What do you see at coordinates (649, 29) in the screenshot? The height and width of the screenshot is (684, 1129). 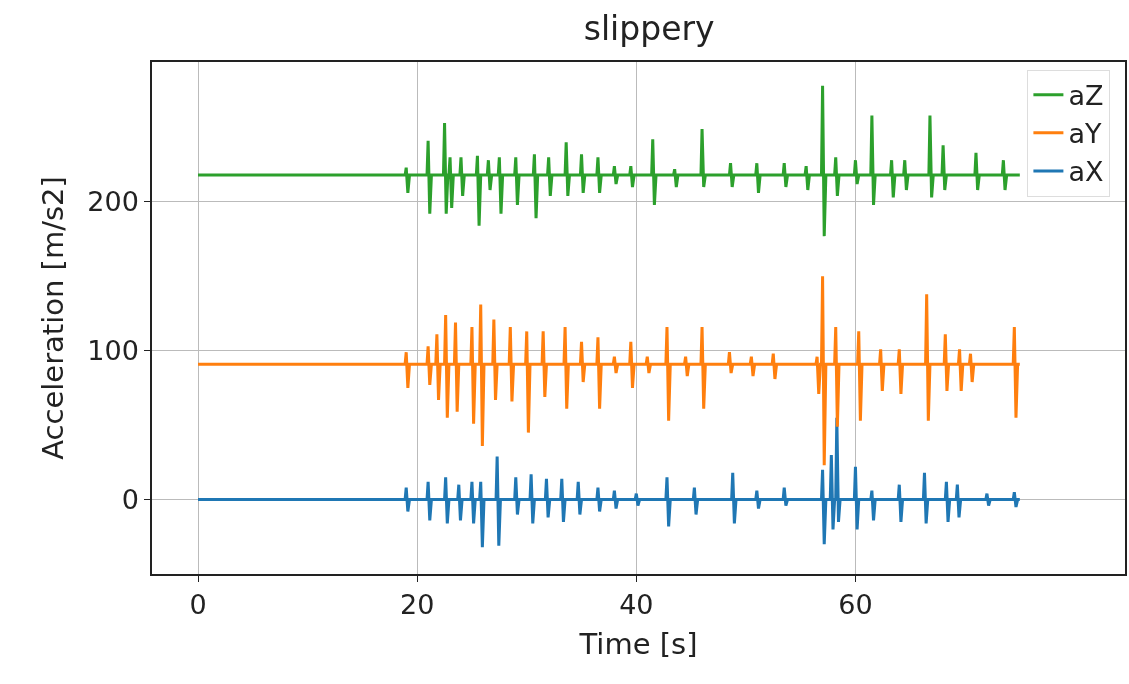 I see `chart-title: slippery` at bounding box center [649, 29].